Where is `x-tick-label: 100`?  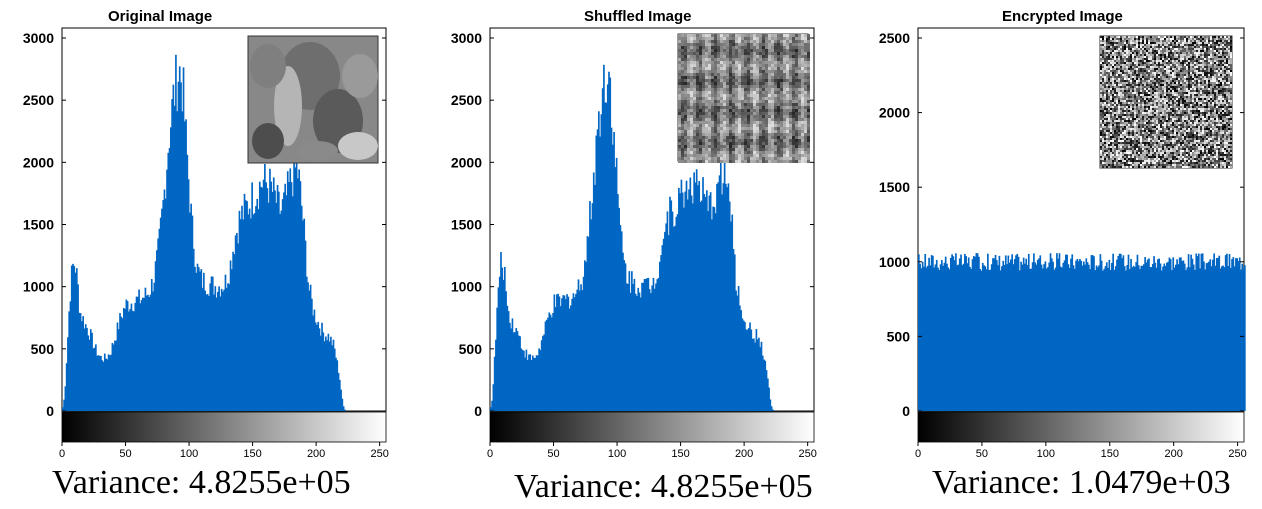 x-tick-label: 100 is located at coordinates (1046, 454).